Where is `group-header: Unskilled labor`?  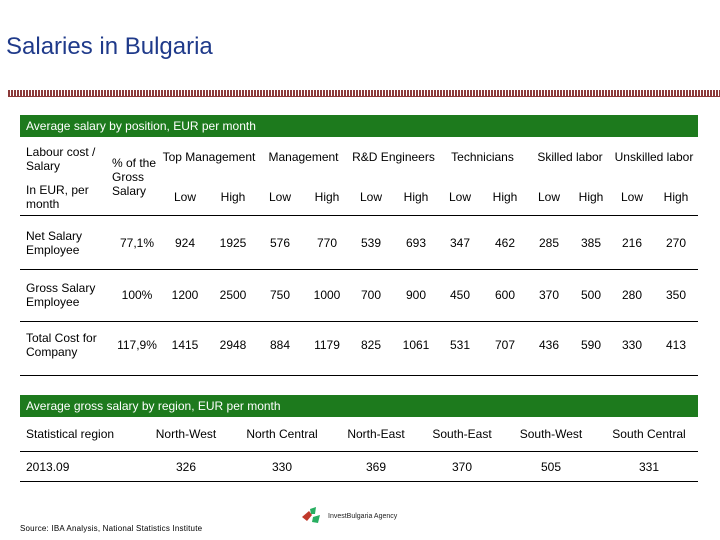
group-header: Unskilled labor is located at coordinates (654, 157).